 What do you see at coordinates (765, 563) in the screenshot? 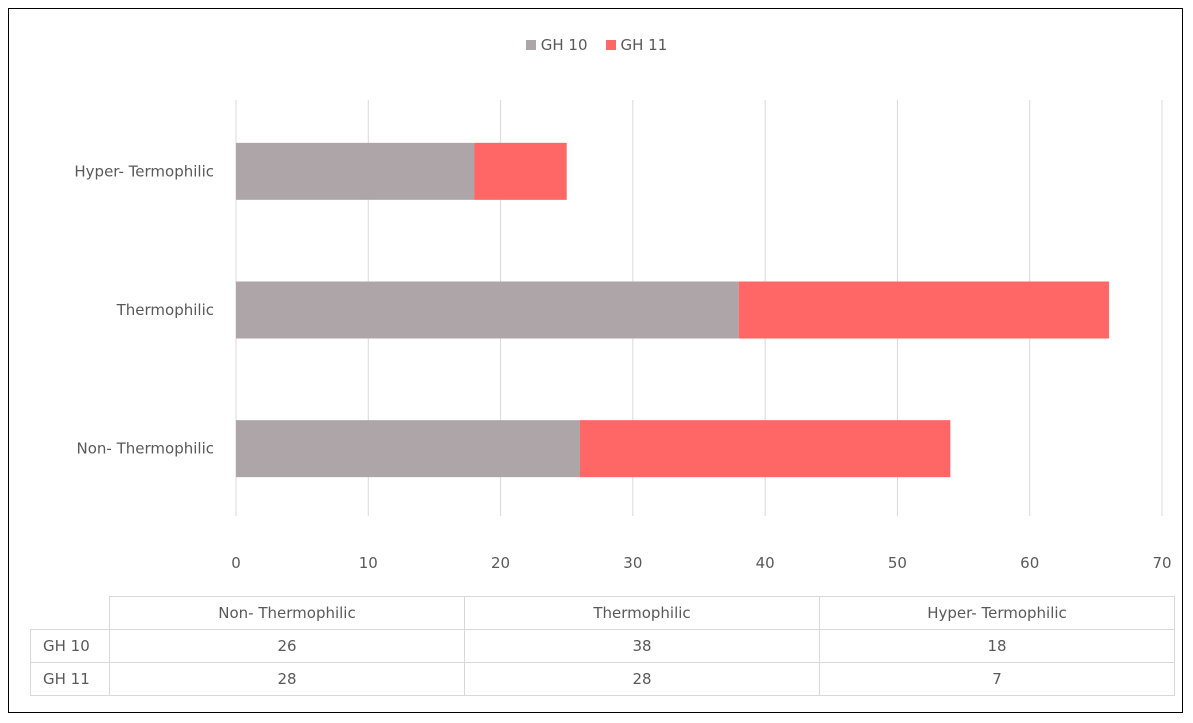
I see `x-tick-label: 40` at bounding box center [765, 563].